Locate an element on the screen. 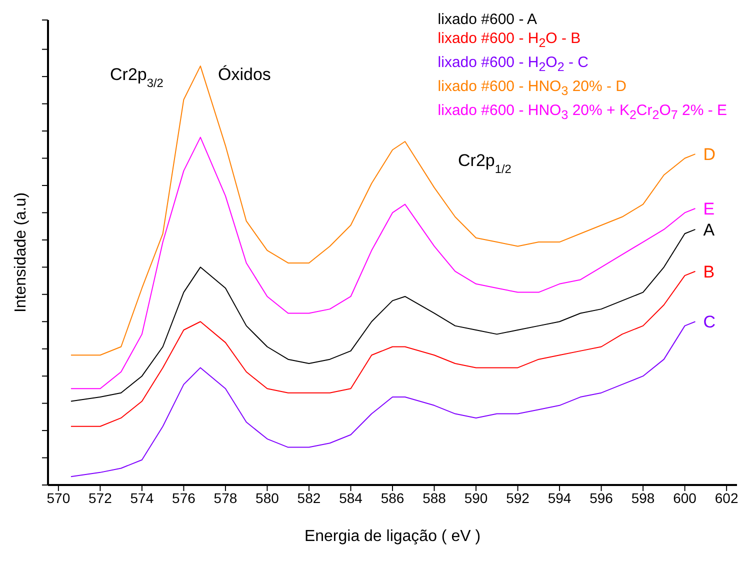 The height and width of the screenshot is (565, 749). annotation: Cr2p$_{1/2}$ is located at coordinates (485, 163).